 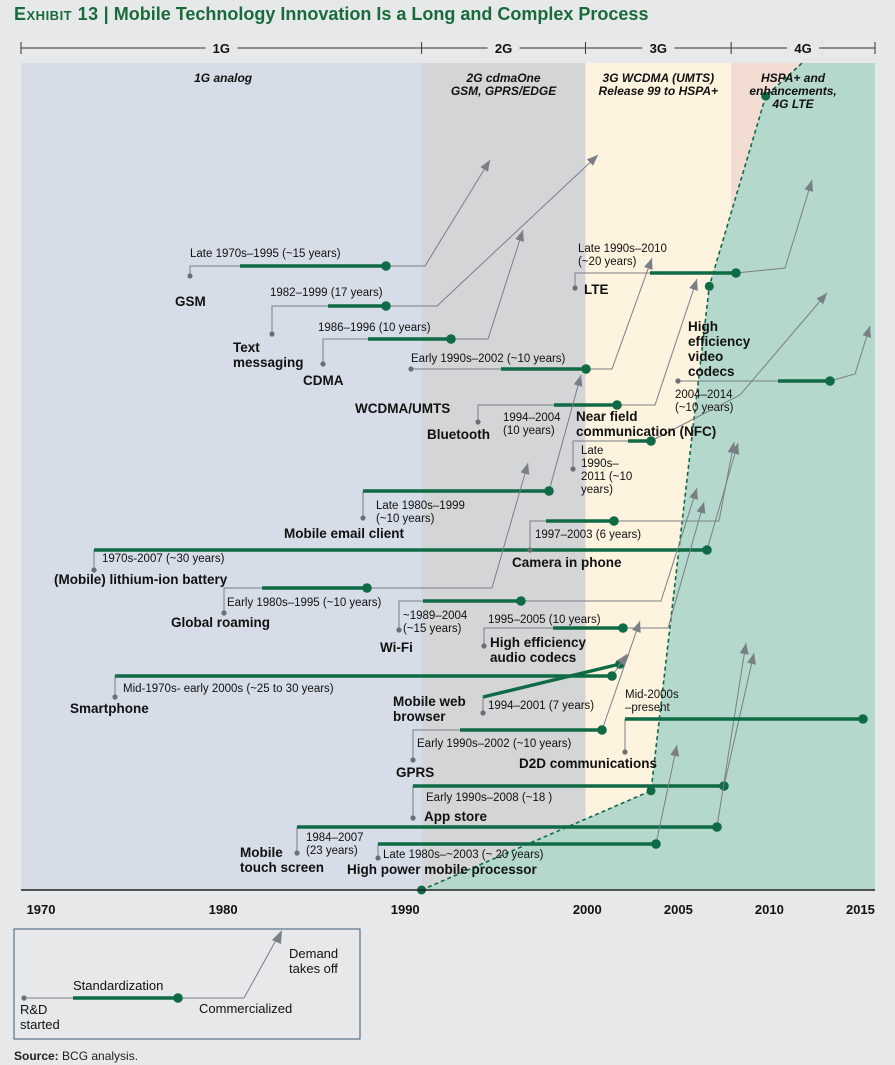 What do you see at coordinates (538, 650) in the screenshot?
I see `tech-name-label: High efficiency audio codecs` at bounding box center [538, 650].